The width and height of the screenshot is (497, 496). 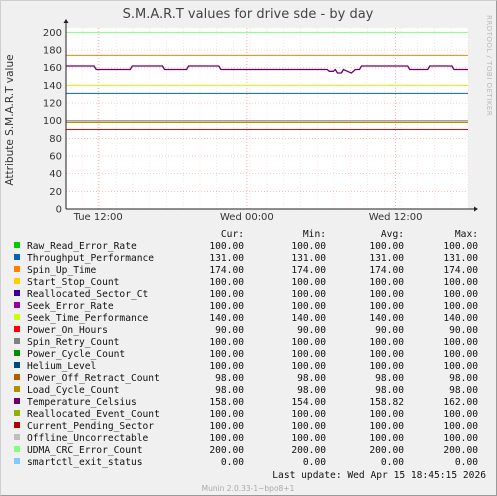 I want to click on series-line-temperature, so click(x=267, y=69).